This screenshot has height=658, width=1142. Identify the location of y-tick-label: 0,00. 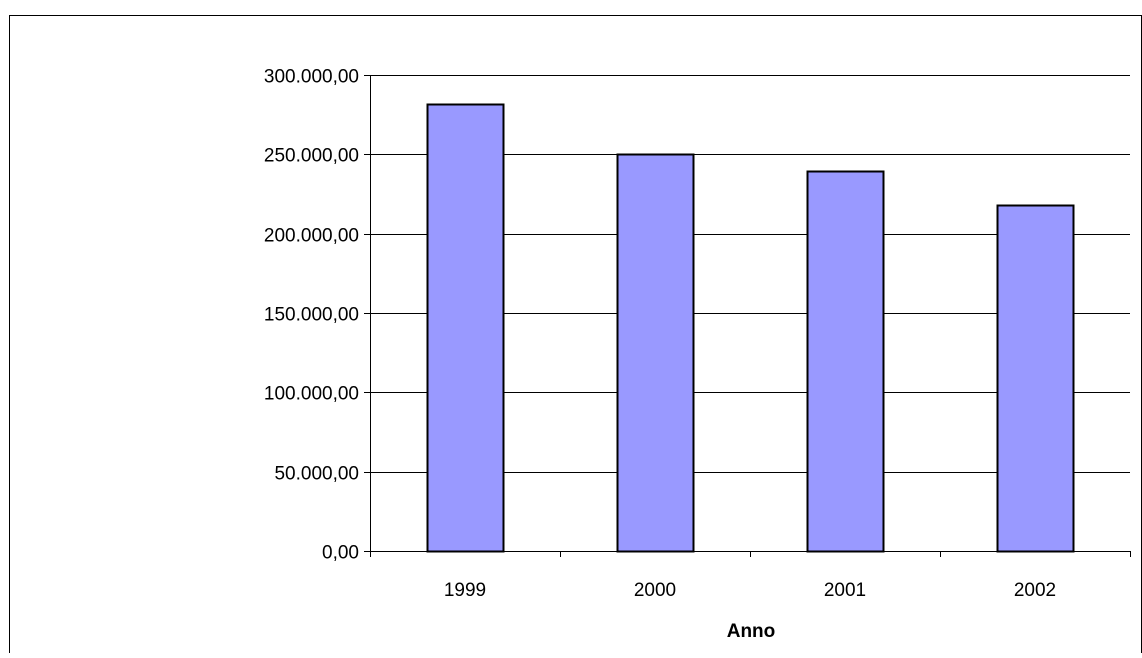
(340, 553).